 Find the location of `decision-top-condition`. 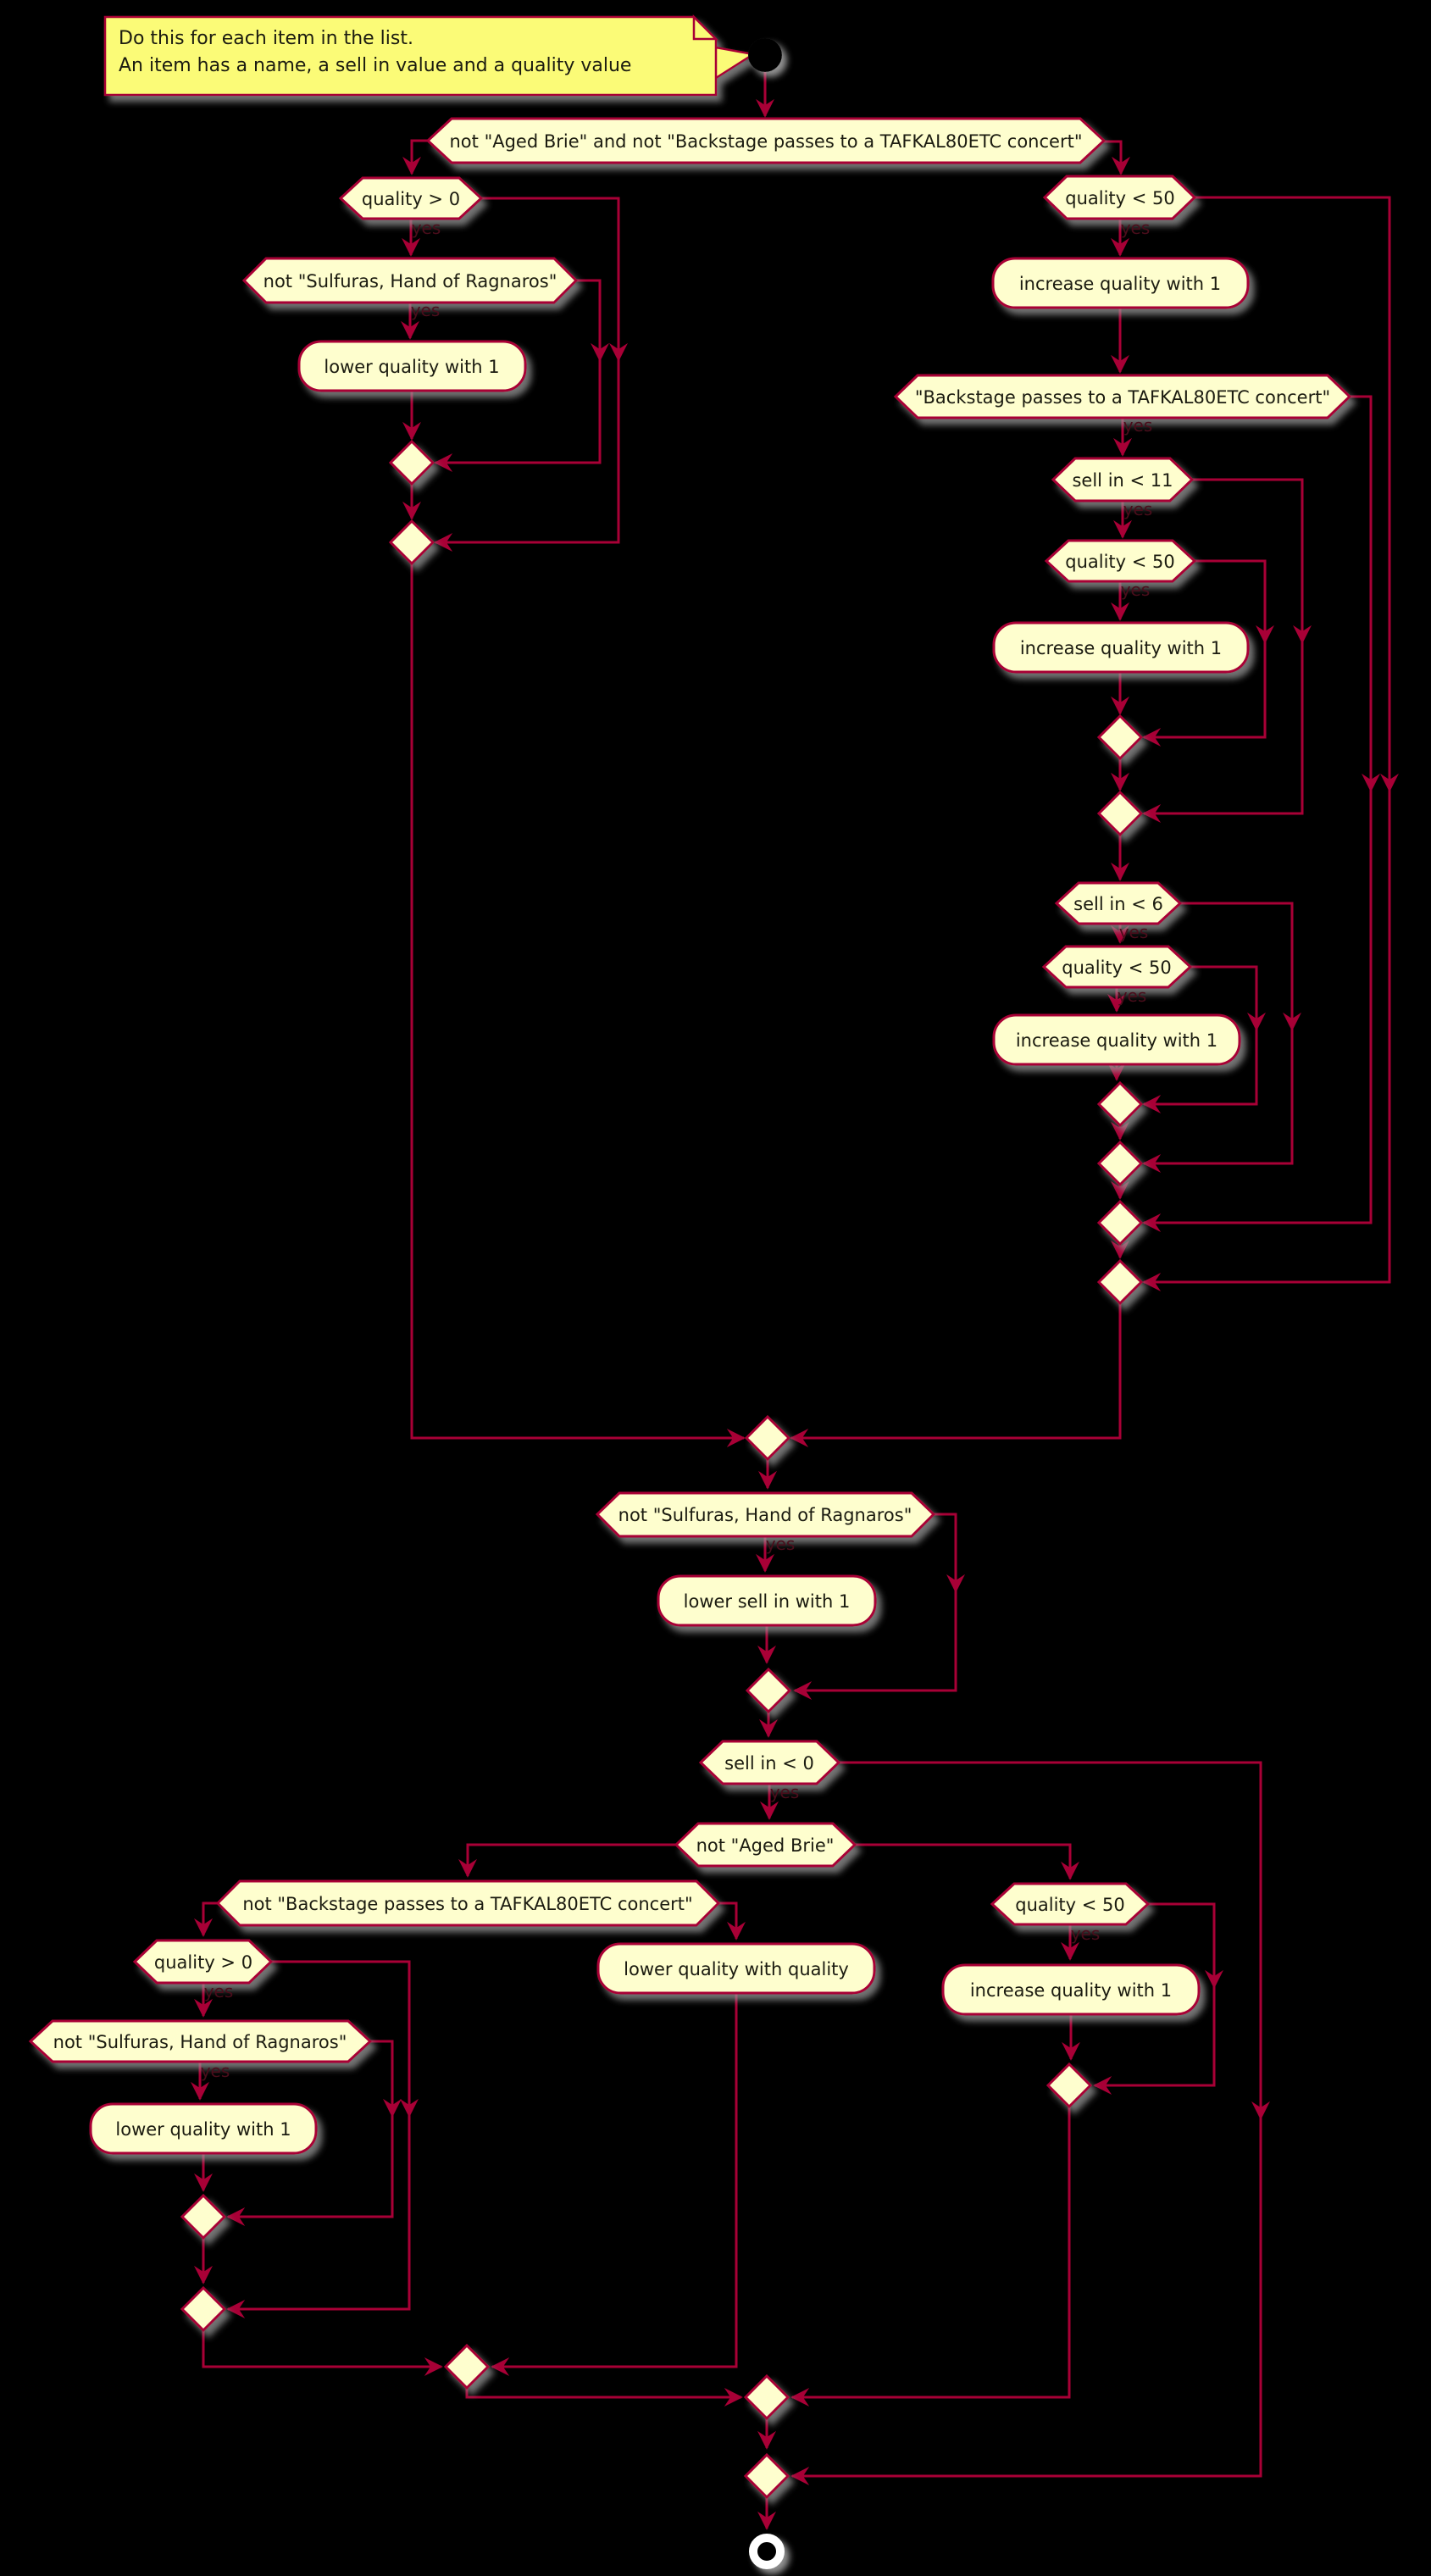

decision-top-condition is located at coordinates (766, 140).